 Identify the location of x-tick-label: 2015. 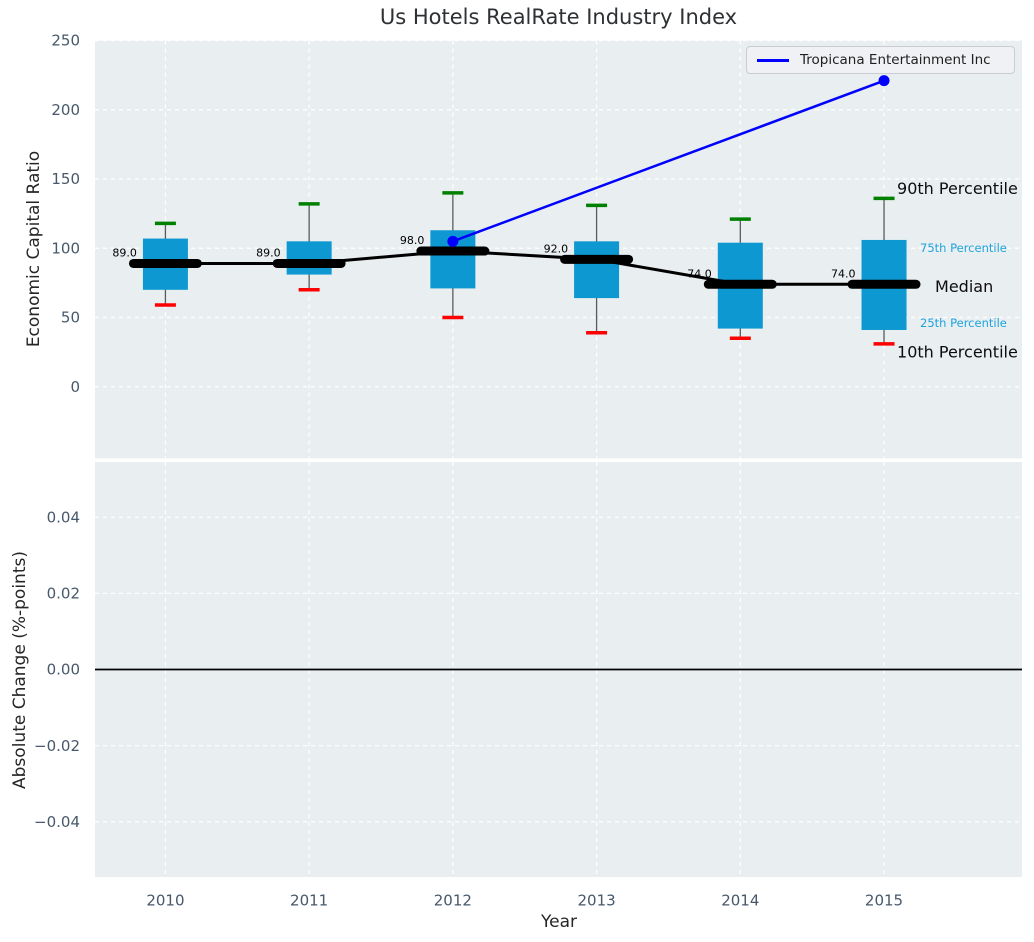
(884, 901).